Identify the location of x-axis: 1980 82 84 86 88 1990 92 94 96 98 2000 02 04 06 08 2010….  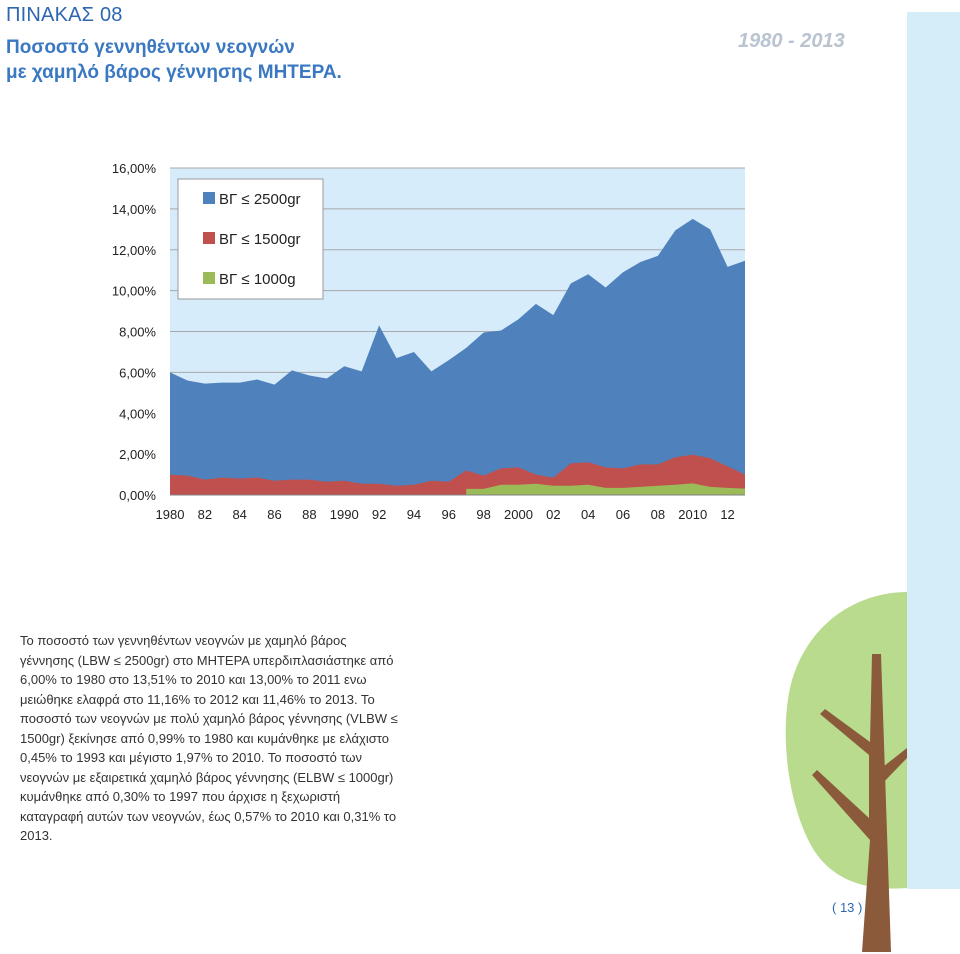
(450, 508).